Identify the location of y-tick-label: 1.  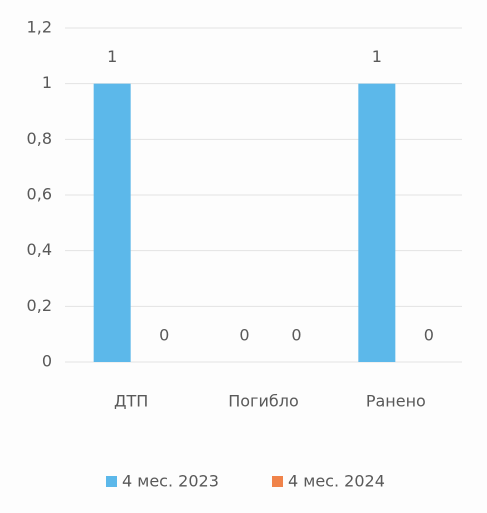
(47, 82).